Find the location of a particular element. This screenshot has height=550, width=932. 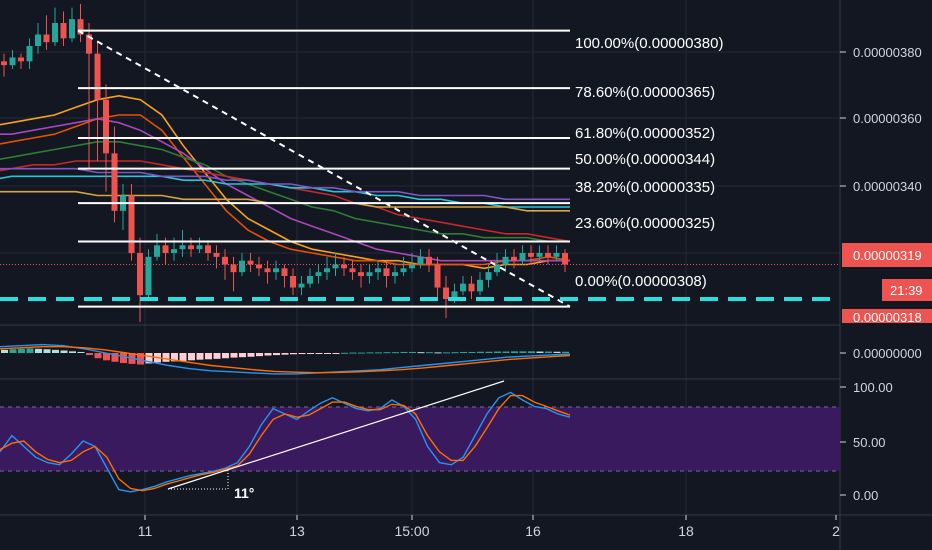

time-tick-18: 18 is located at coordinates (686, 531).